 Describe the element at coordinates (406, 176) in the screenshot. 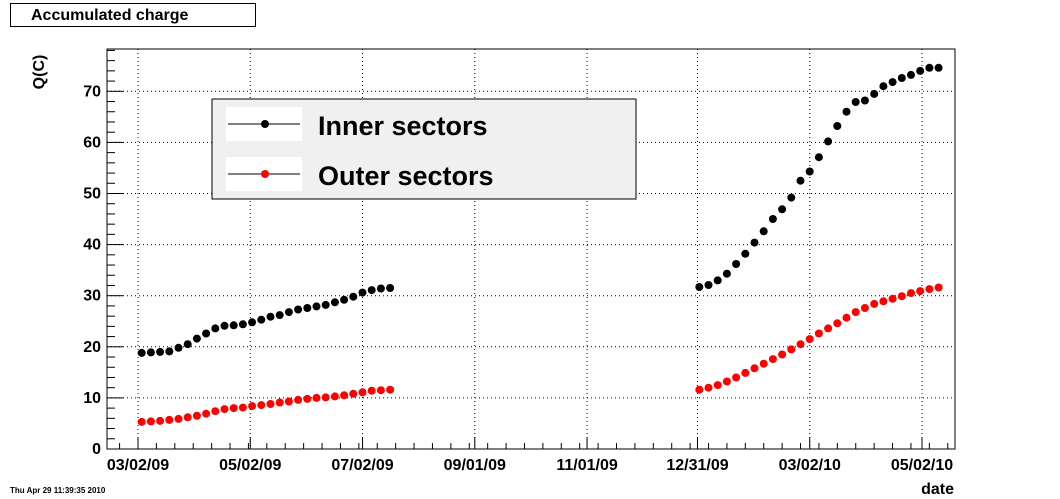

I see `legend-label-outer: Outer sectors` at that location.